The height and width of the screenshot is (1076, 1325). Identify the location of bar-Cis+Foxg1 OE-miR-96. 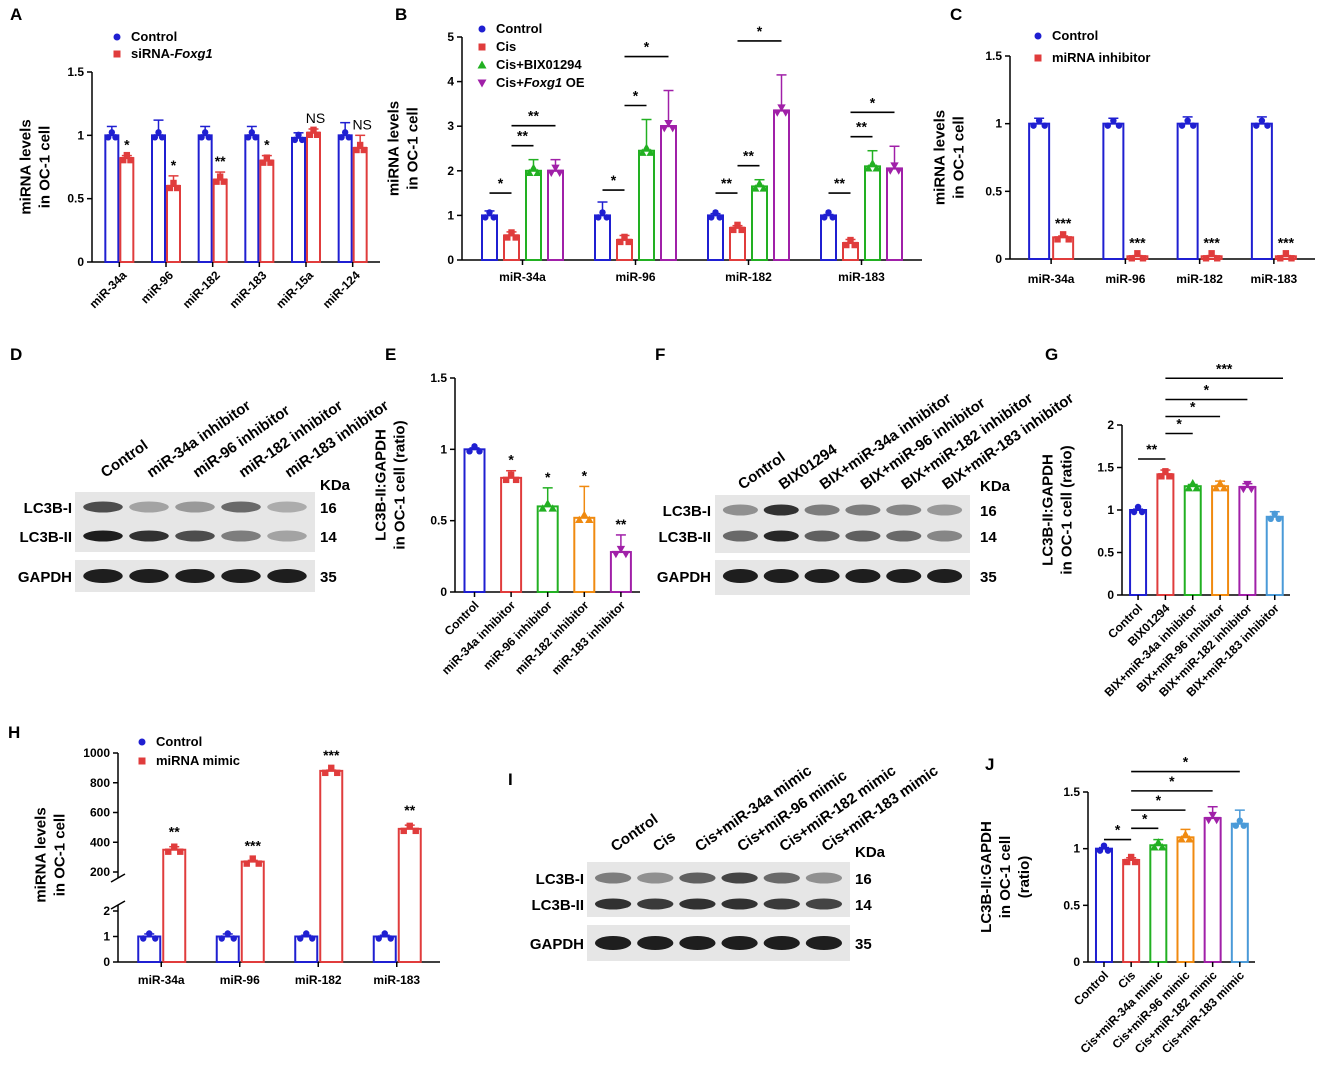
(668, 193).